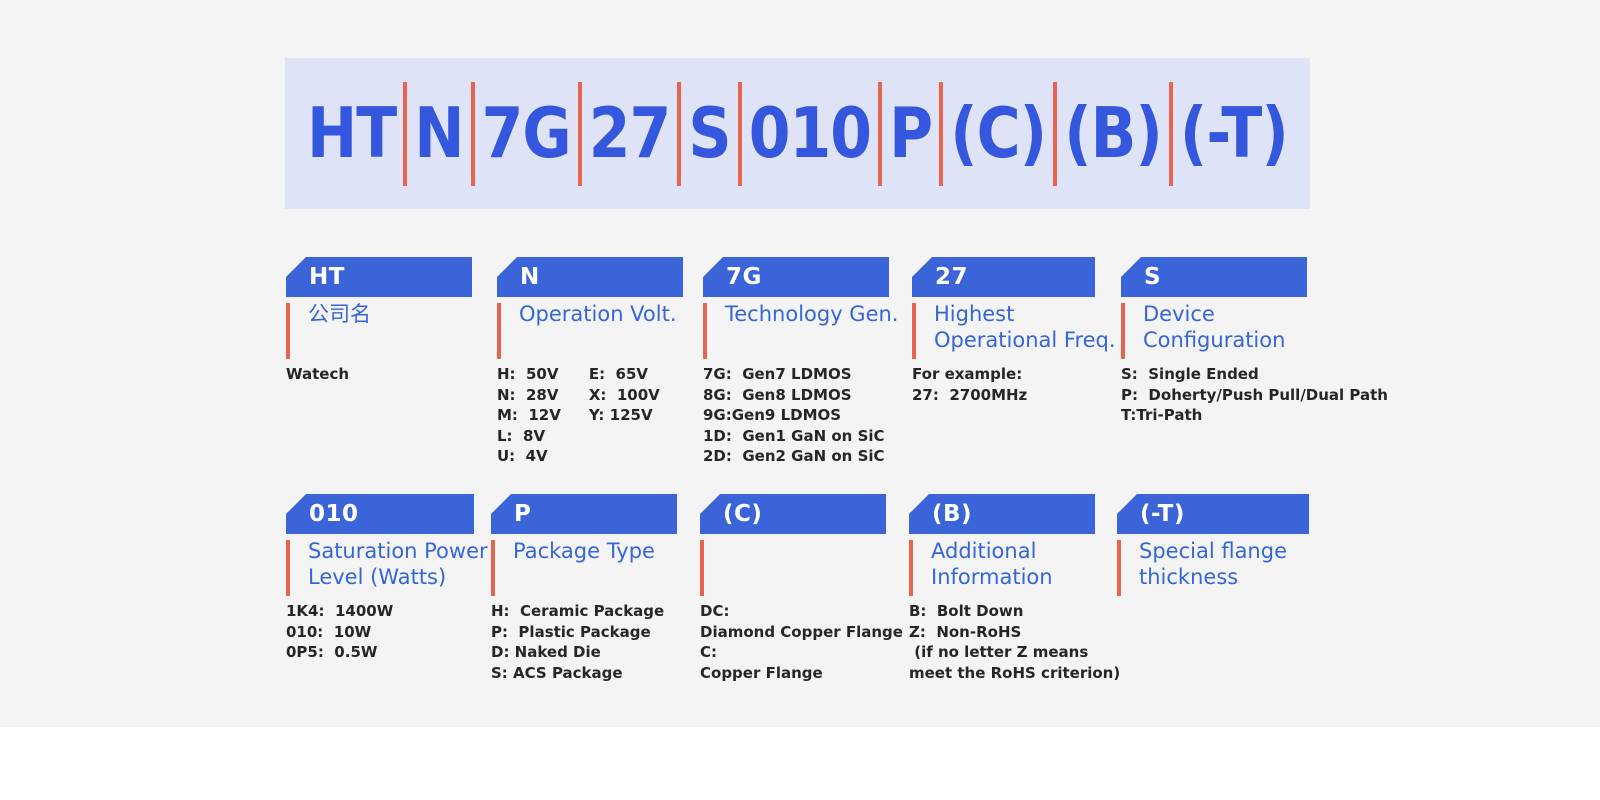 The image size is (1600, 800). I want to click on detail-line: T:Tri-Path, so click(1162, 415).